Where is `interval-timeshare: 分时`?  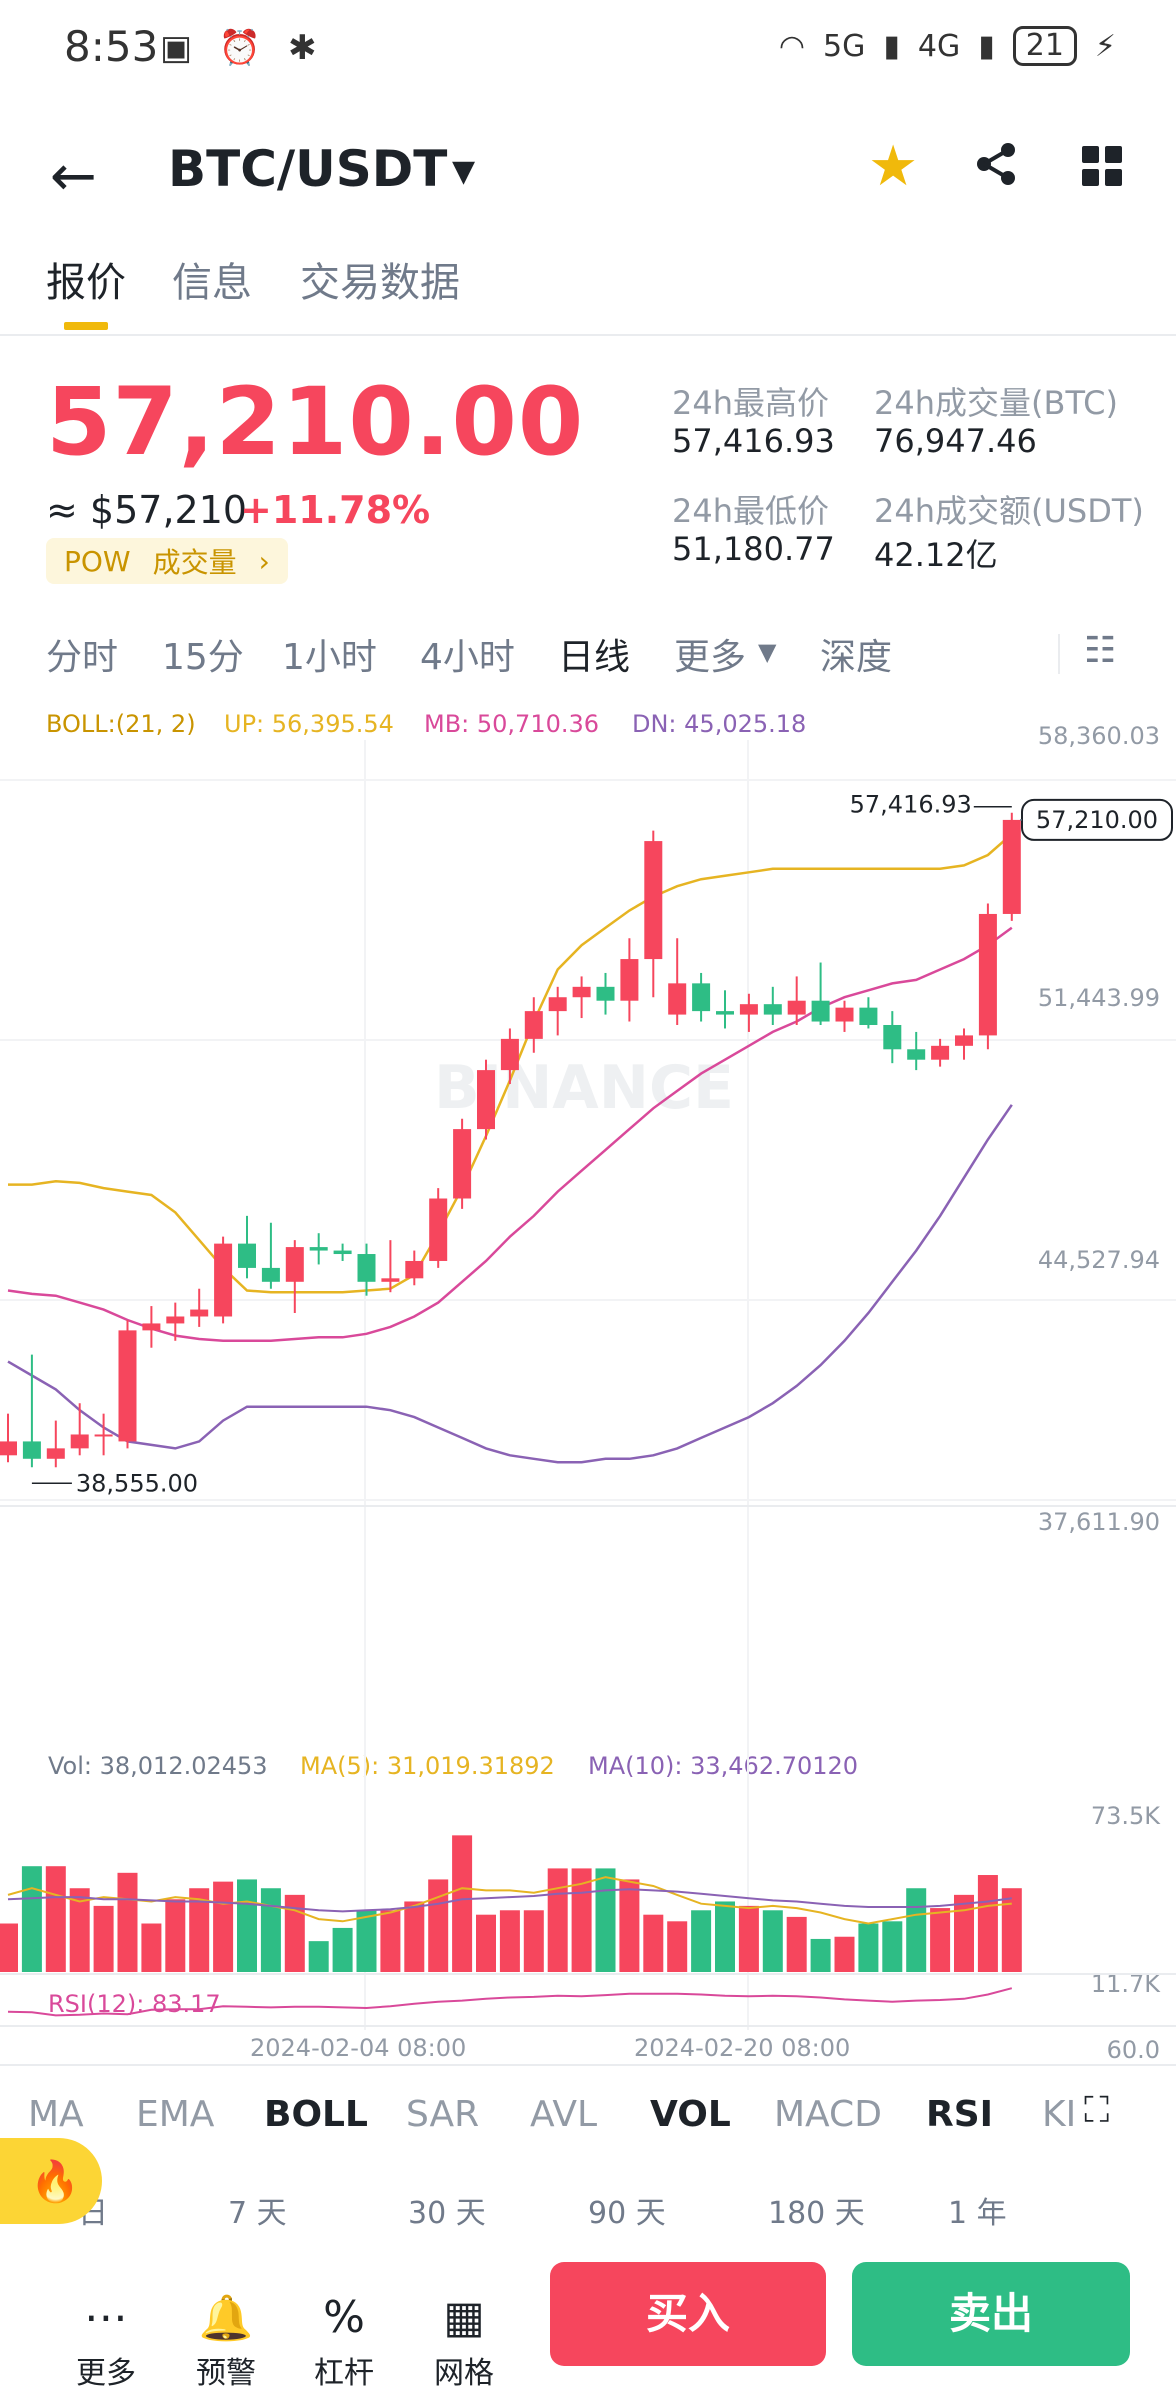
interval-timeshare: 分时 is located at coordinates (82, 657).